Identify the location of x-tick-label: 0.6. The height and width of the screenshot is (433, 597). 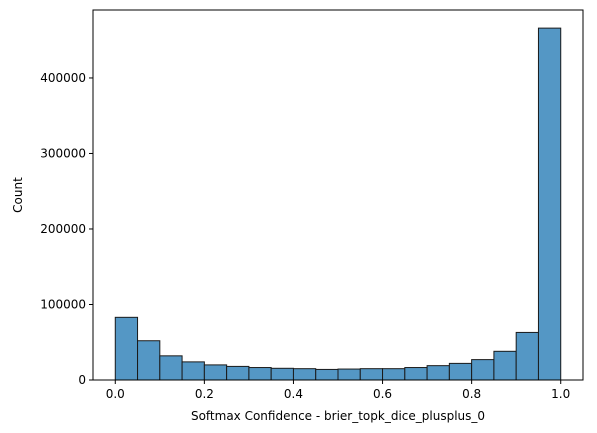
(382, 394).